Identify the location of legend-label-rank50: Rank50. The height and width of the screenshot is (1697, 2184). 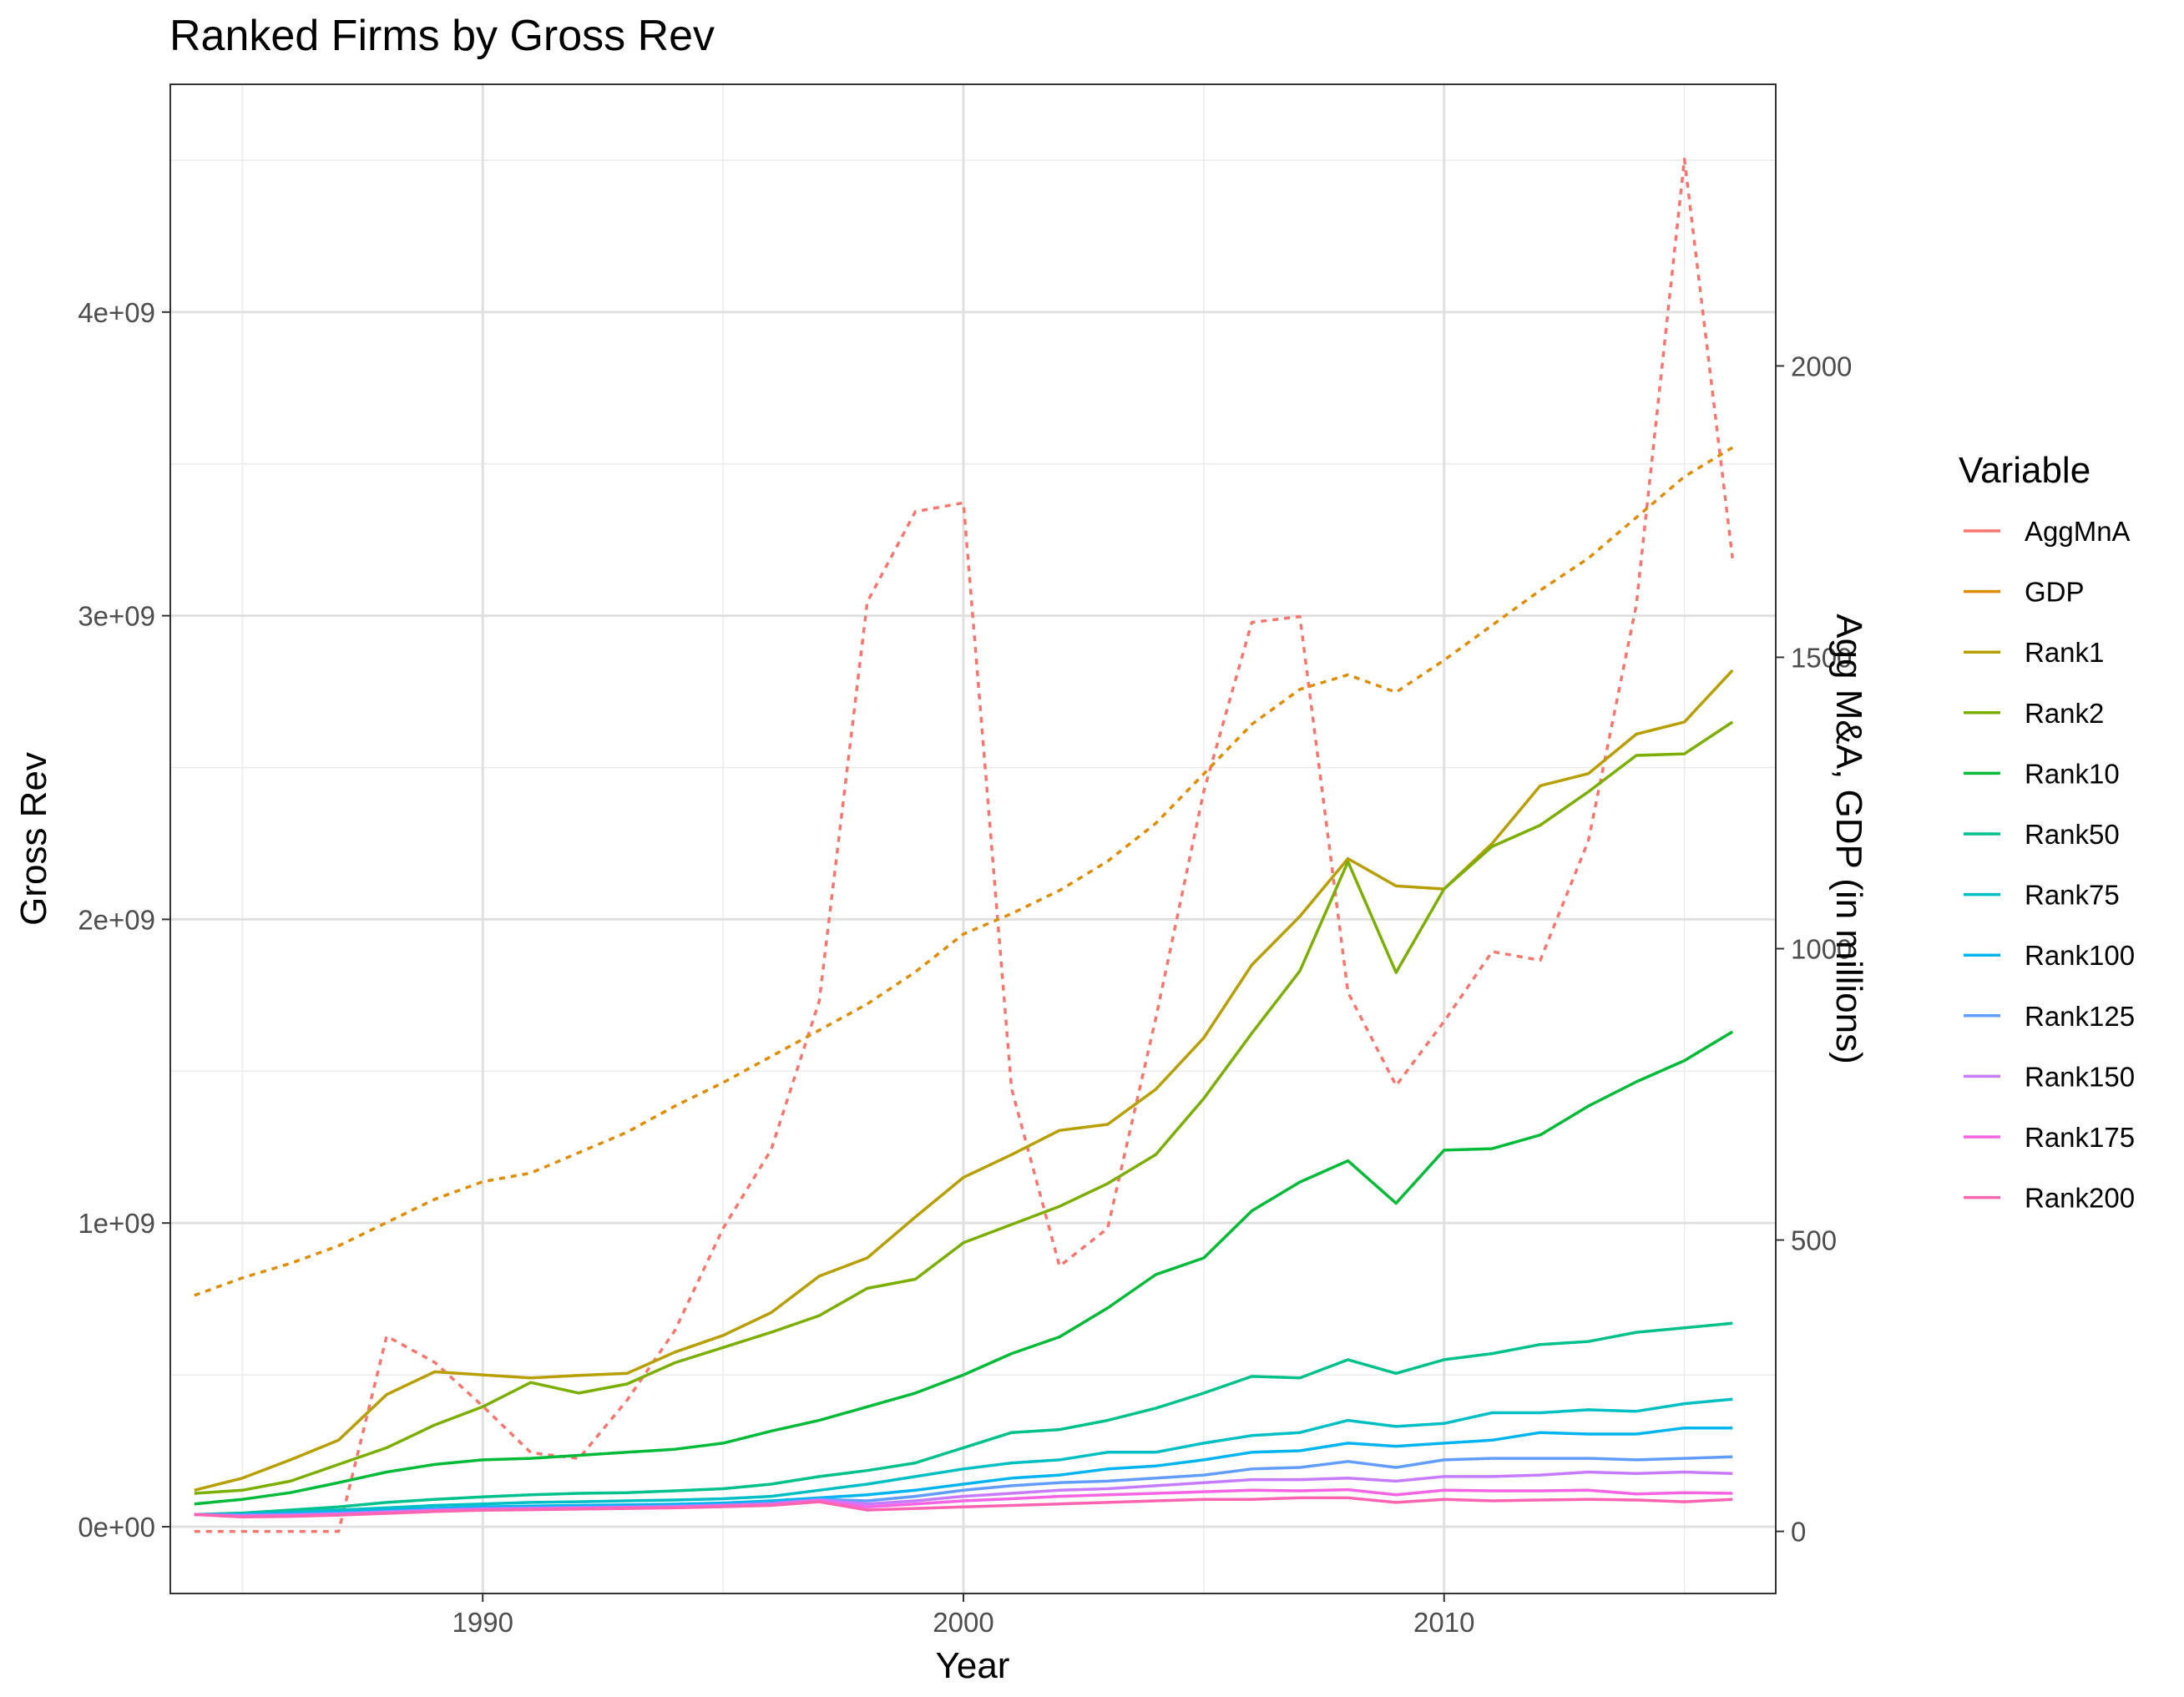
(2072, 835).